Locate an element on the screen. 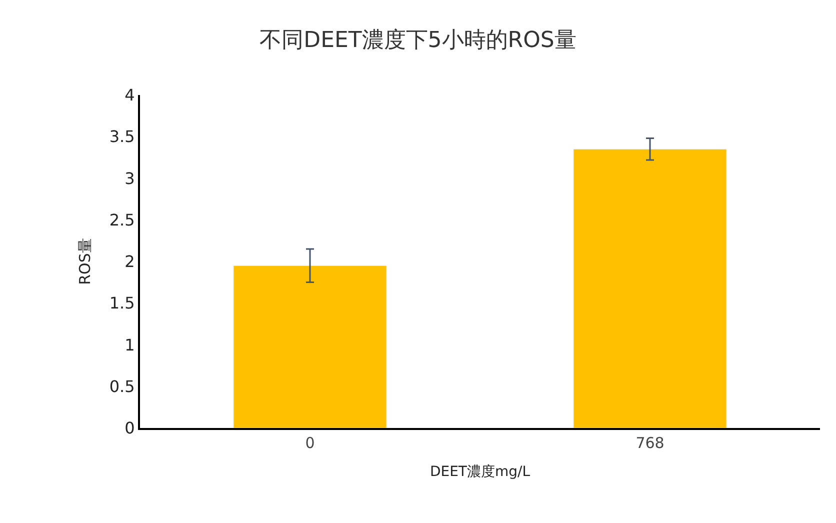 The image size is (836, 523). y-tick-label: 0 is located at coordinates (129, 428).